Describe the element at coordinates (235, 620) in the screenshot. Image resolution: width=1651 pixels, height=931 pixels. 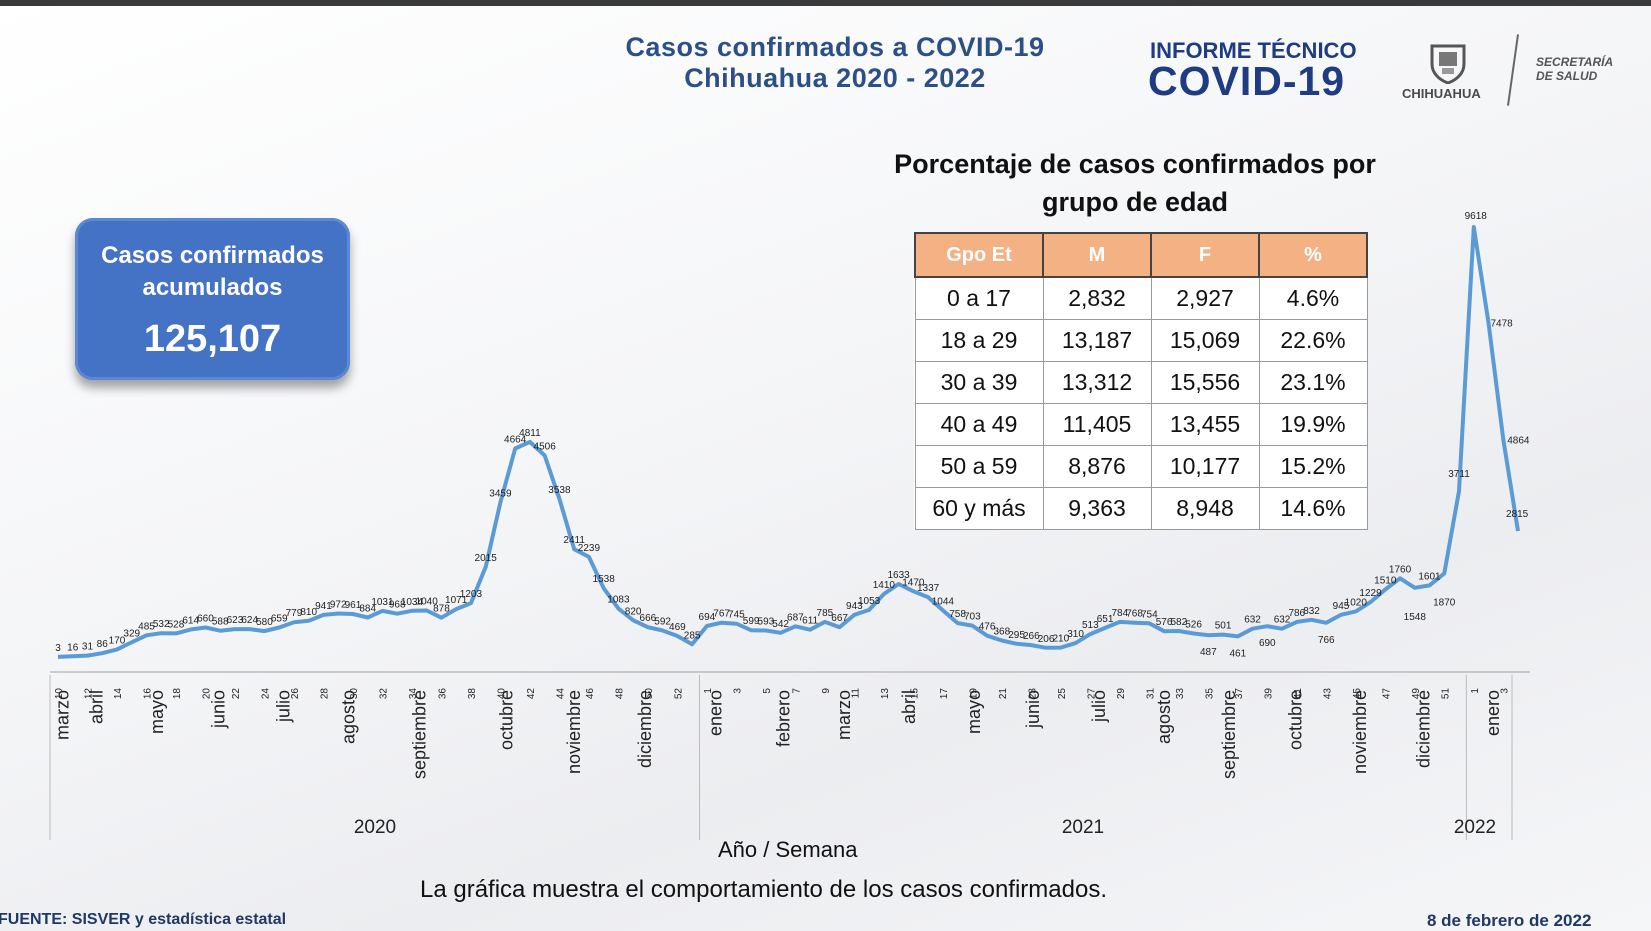
I see `data-label: 623` at that location.